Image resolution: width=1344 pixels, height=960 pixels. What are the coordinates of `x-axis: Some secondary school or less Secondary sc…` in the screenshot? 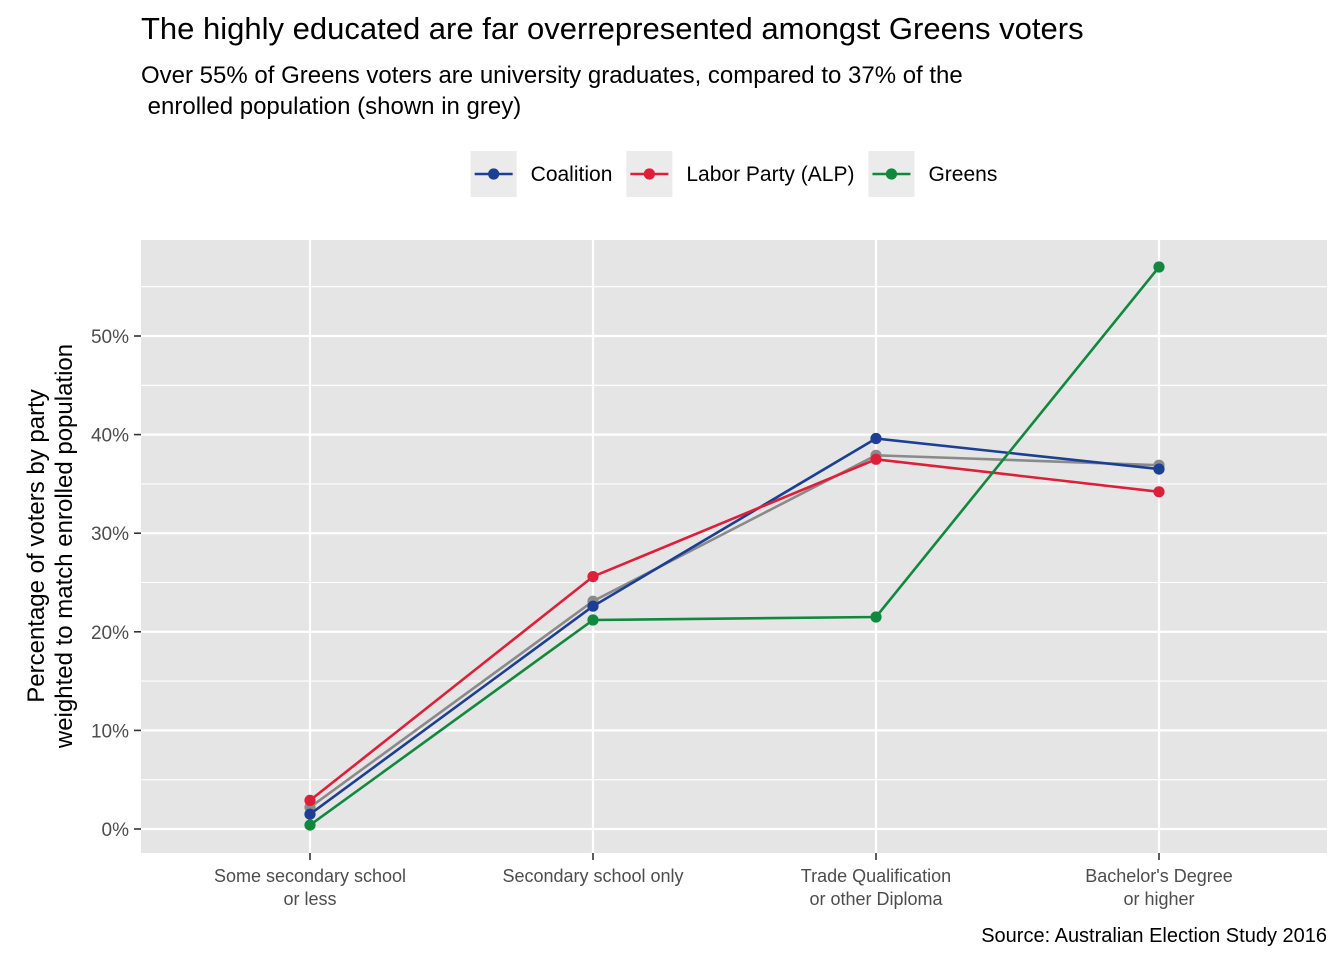 It's located at (723, 881).